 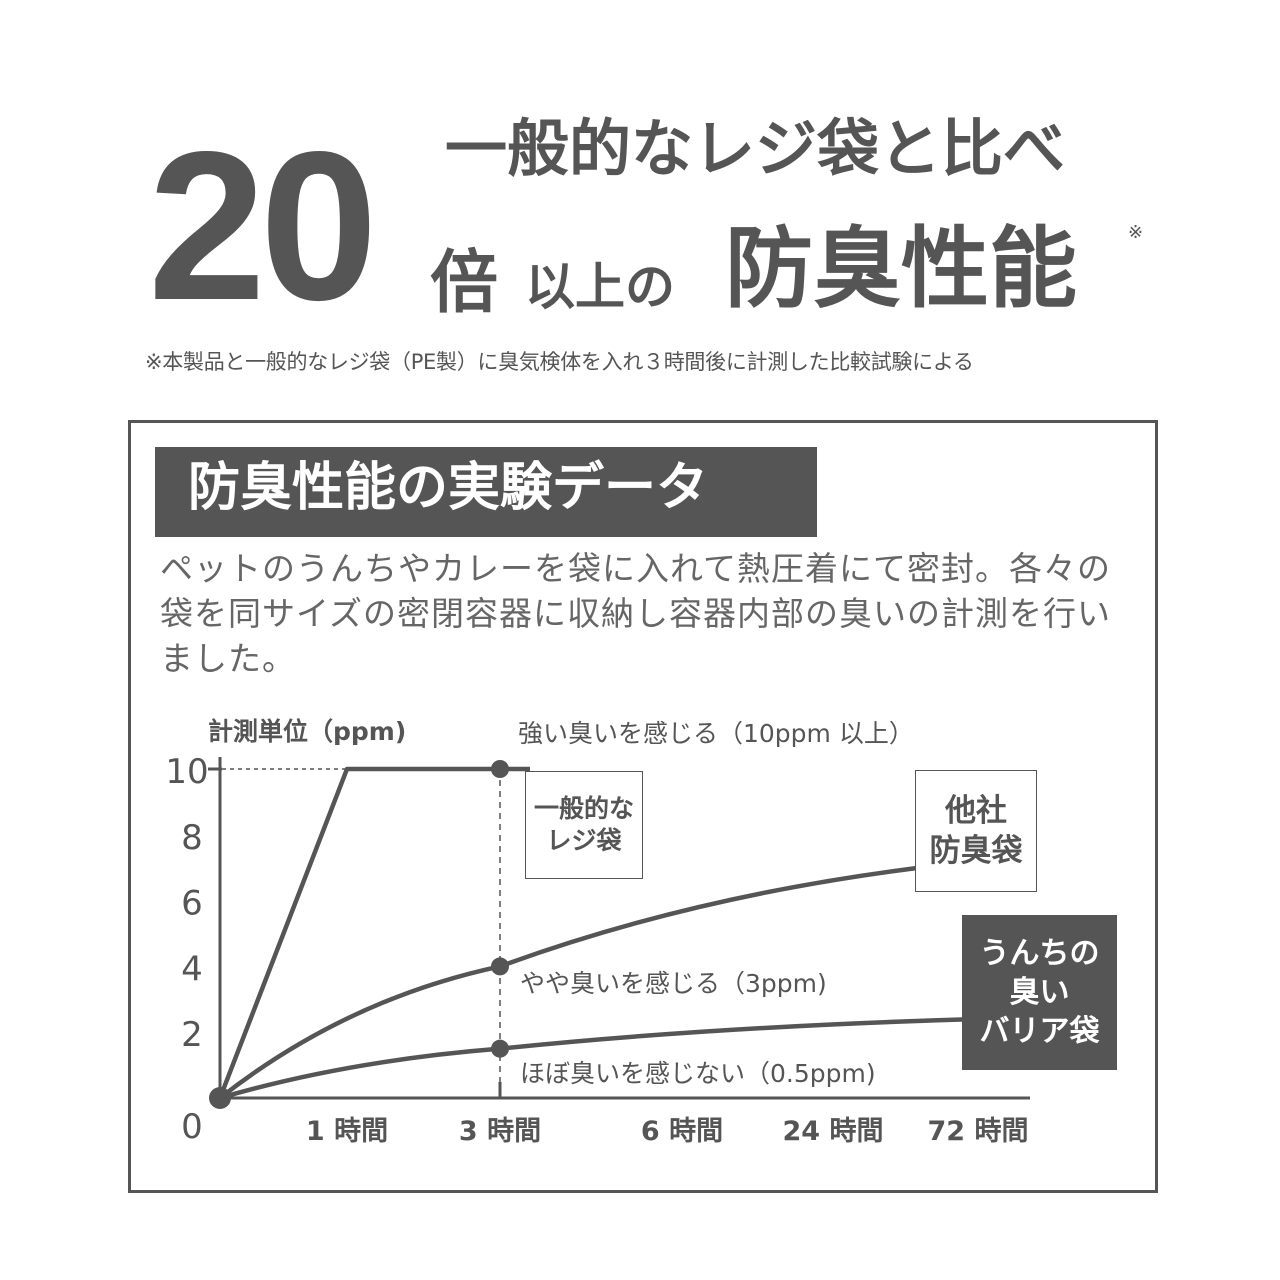 I want to click on y-tick-label: 8, so click(x=192, y=838).